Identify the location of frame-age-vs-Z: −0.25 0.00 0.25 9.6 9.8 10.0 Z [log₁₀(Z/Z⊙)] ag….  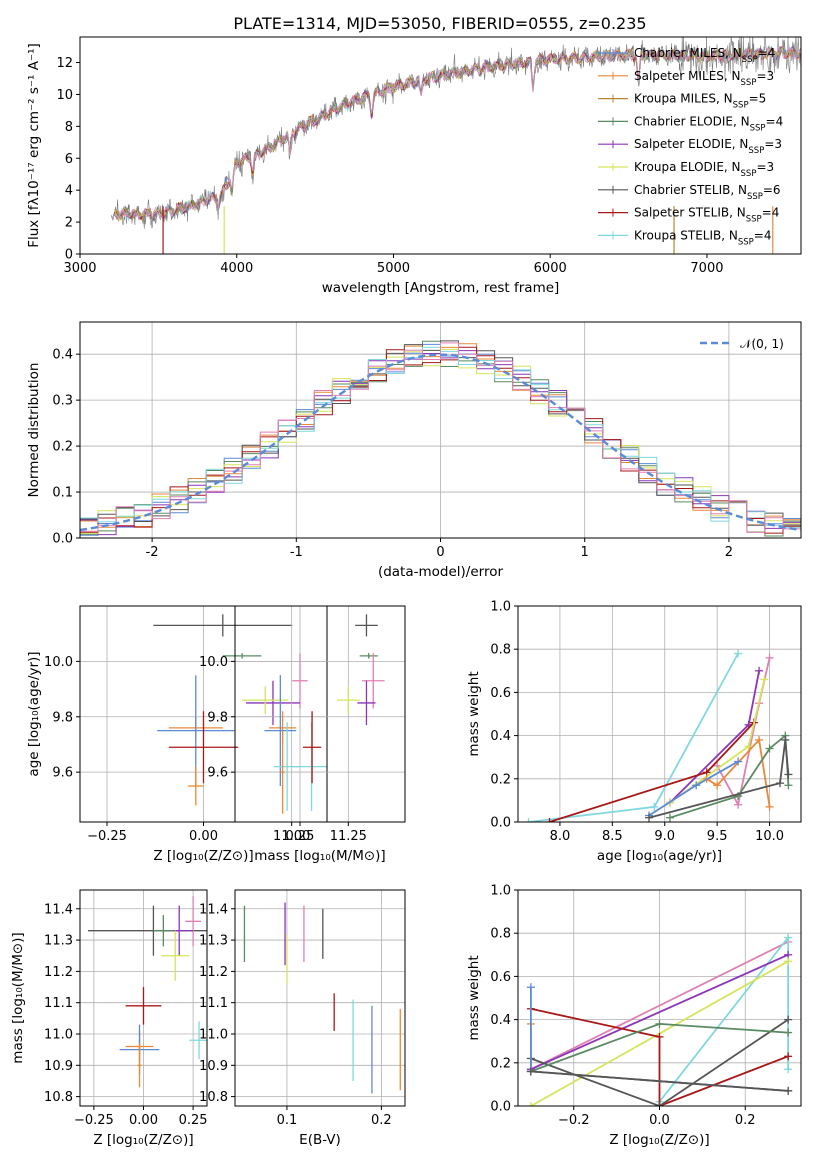
(177, 734).